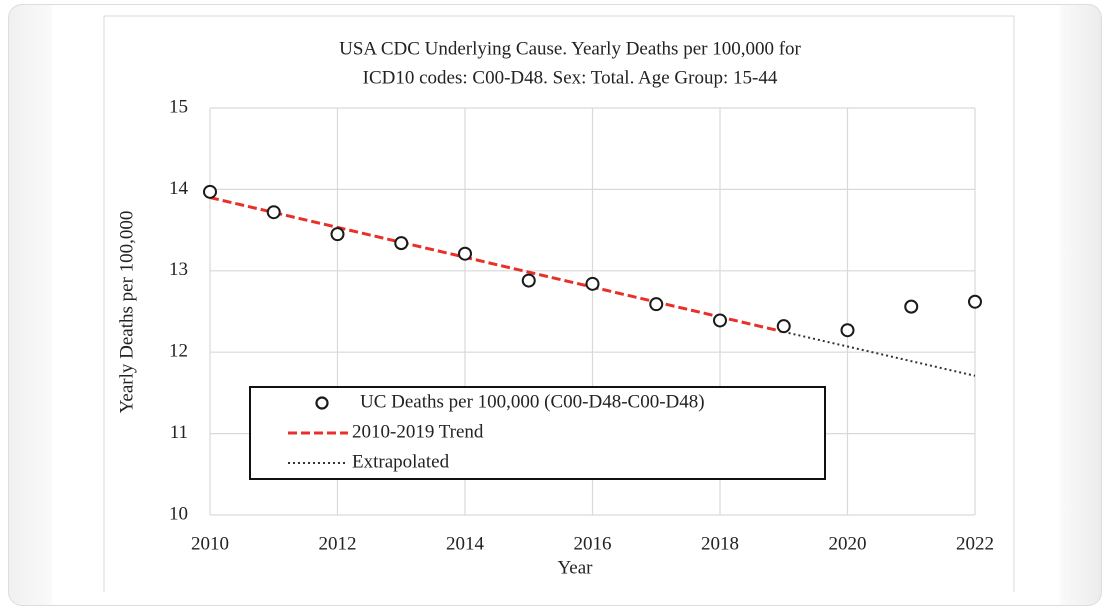 Image resolution: width=1110 pixels, height=606 pixels. I want to click on legend-marker, so click(322, 403).